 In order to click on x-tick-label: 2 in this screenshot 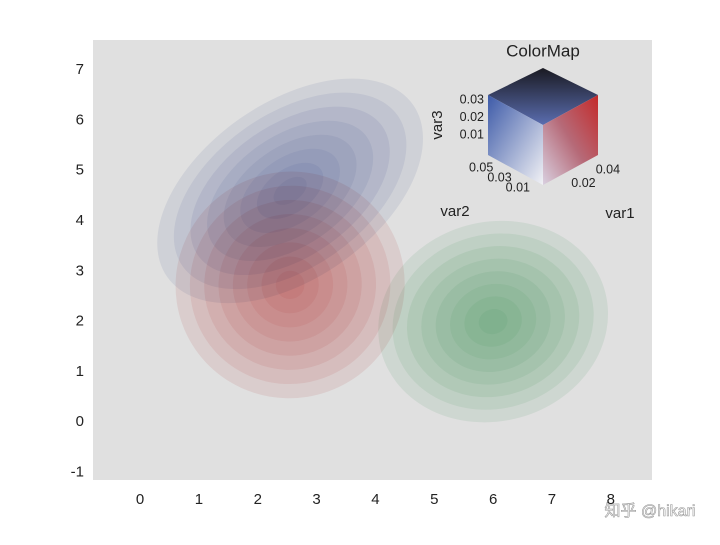, I will do `click(258, 499)`.